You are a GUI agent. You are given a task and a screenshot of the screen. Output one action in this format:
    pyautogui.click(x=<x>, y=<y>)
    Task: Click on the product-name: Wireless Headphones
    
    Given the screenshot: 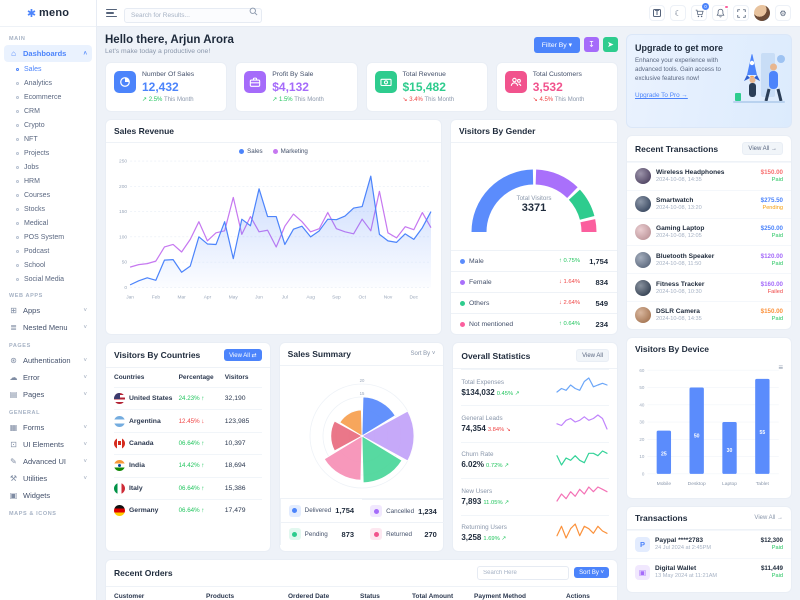 What is the action you would take?
    pyautogui.click(x=690, y=173)
    